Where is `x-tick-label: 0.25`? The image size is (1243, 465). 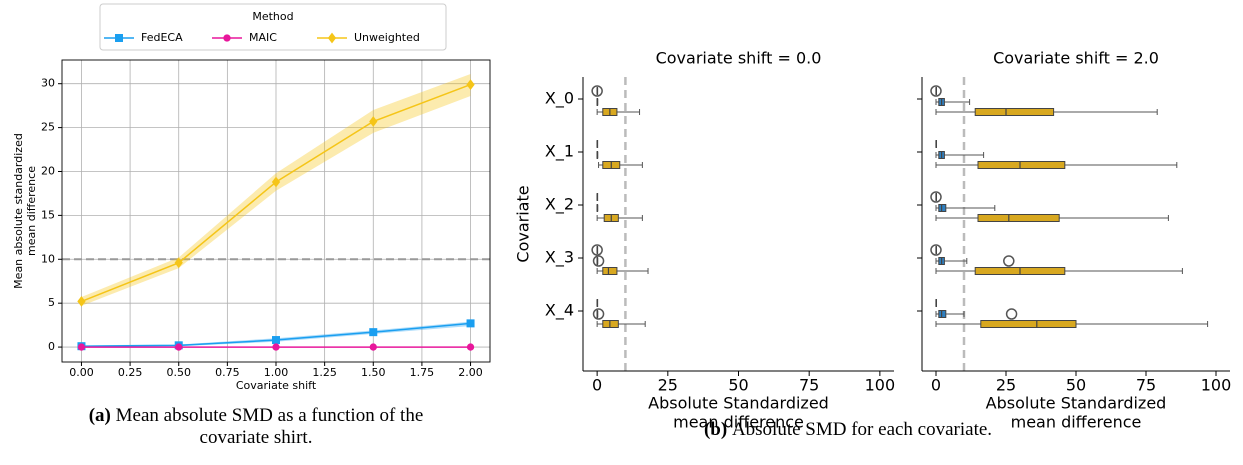
x-tick-label: 0.25 is located at coordinates (130, 372).